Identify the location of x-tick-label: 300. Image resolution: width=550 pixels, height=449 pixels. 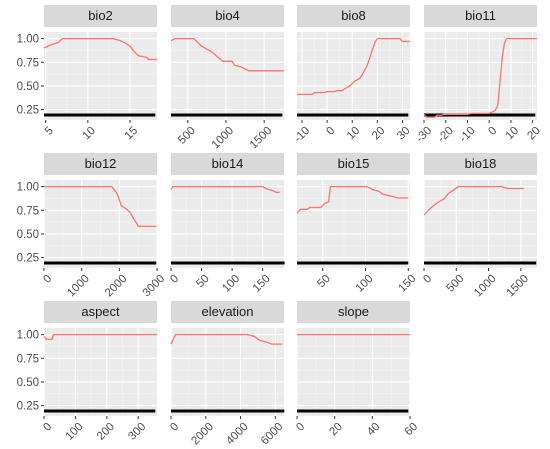
(137, 432).